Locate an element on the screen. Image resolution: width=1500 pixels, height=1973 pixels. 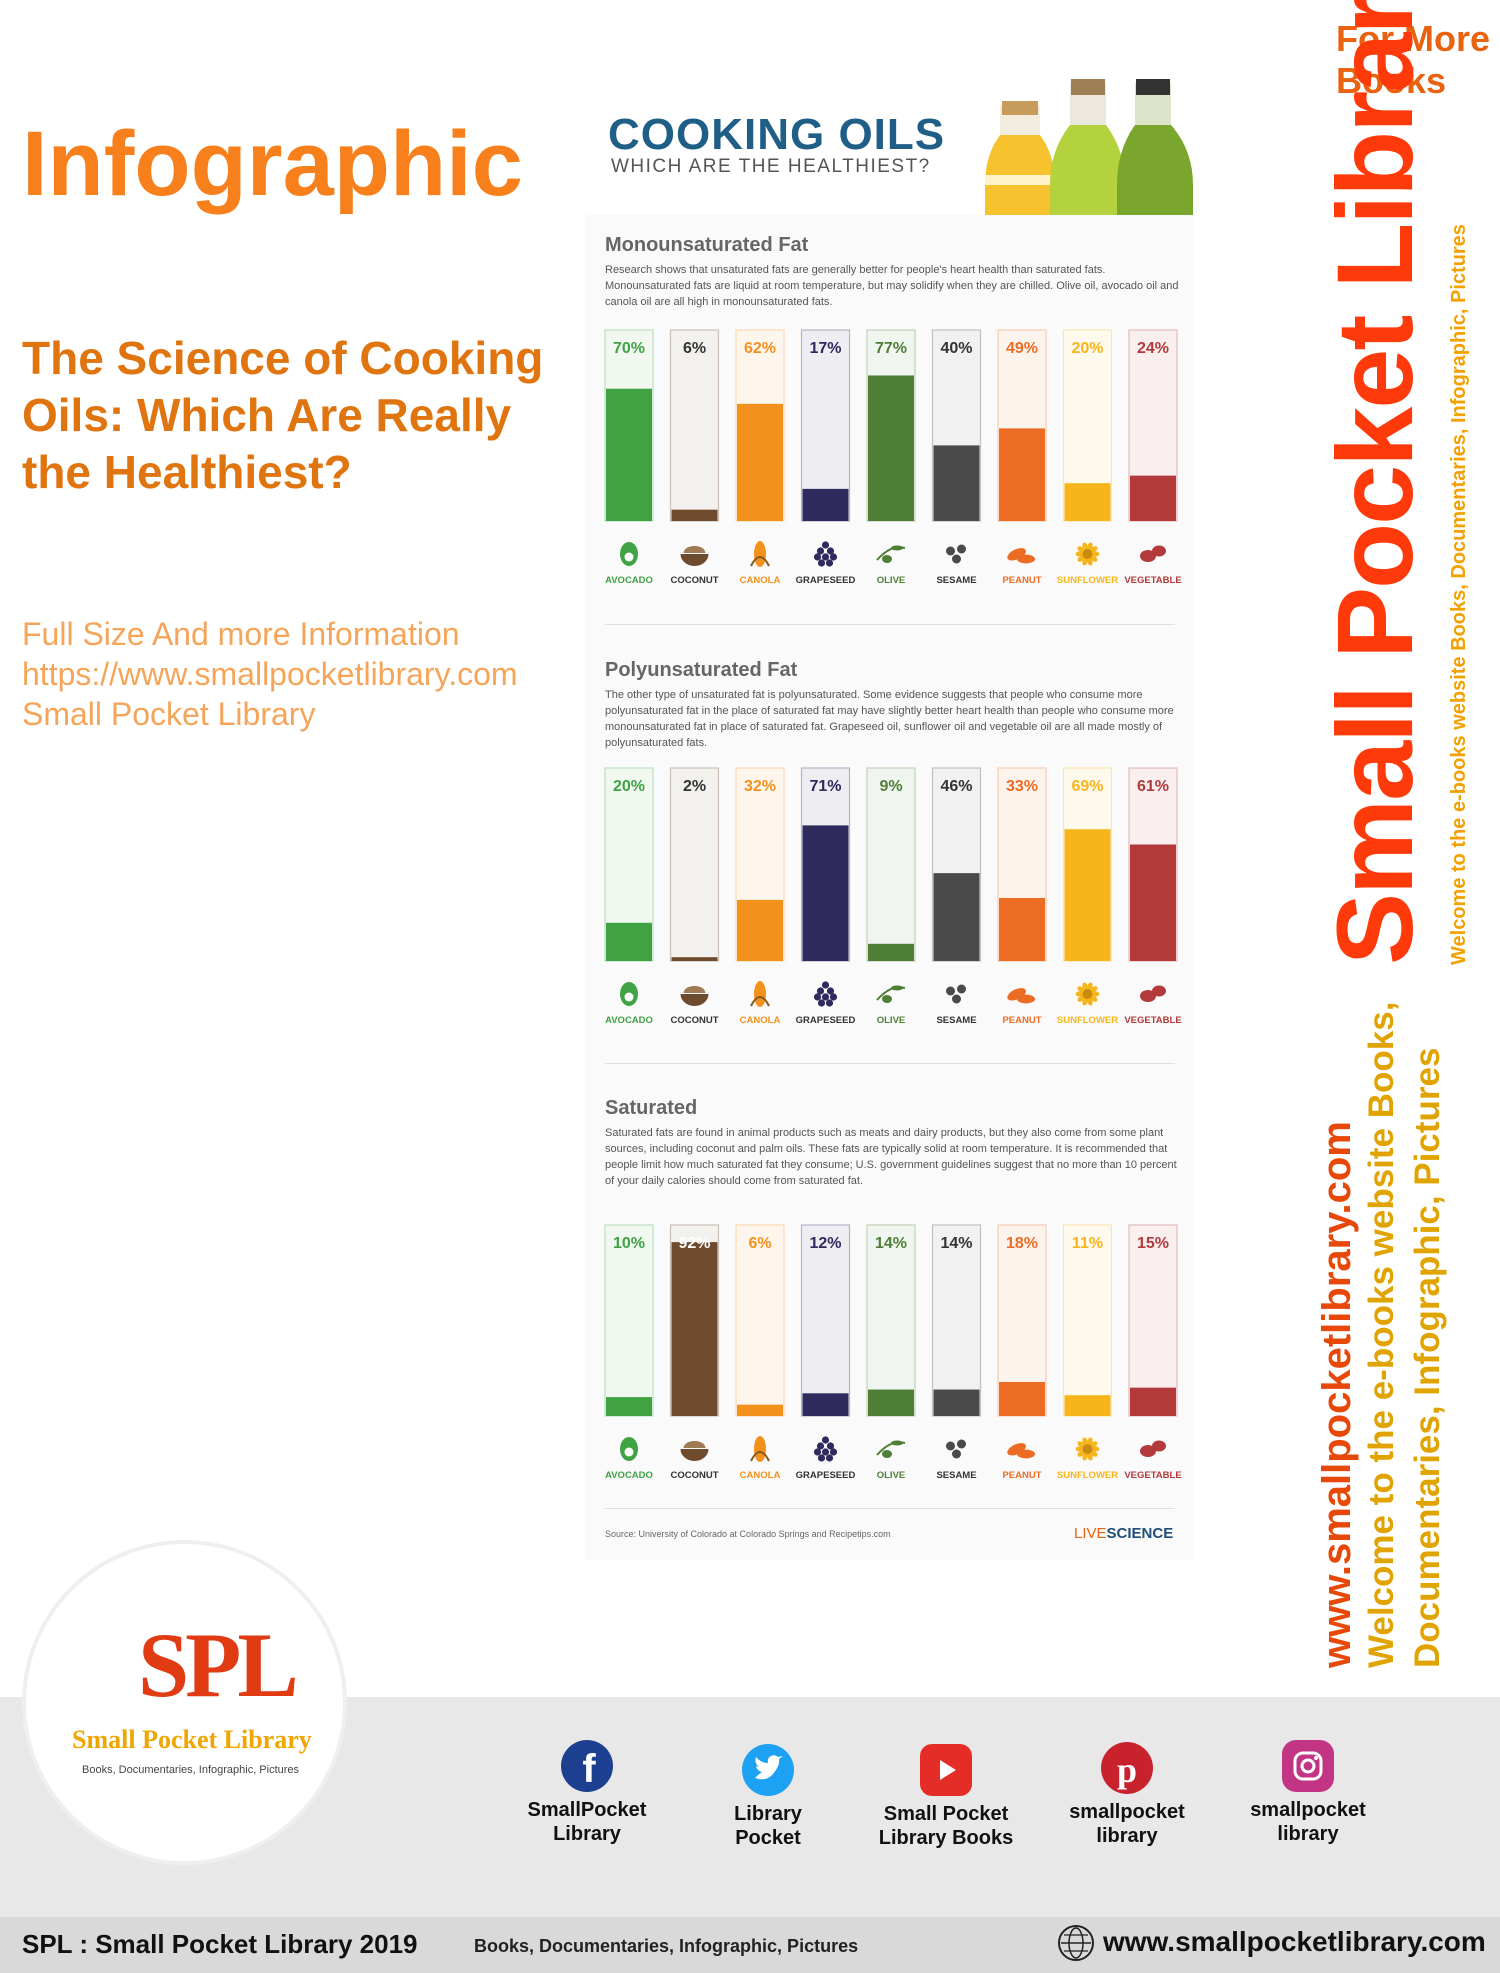
brand-tagline-line-1: Welcome to the e-books website Books, is located at coordinates (1381, 1334).